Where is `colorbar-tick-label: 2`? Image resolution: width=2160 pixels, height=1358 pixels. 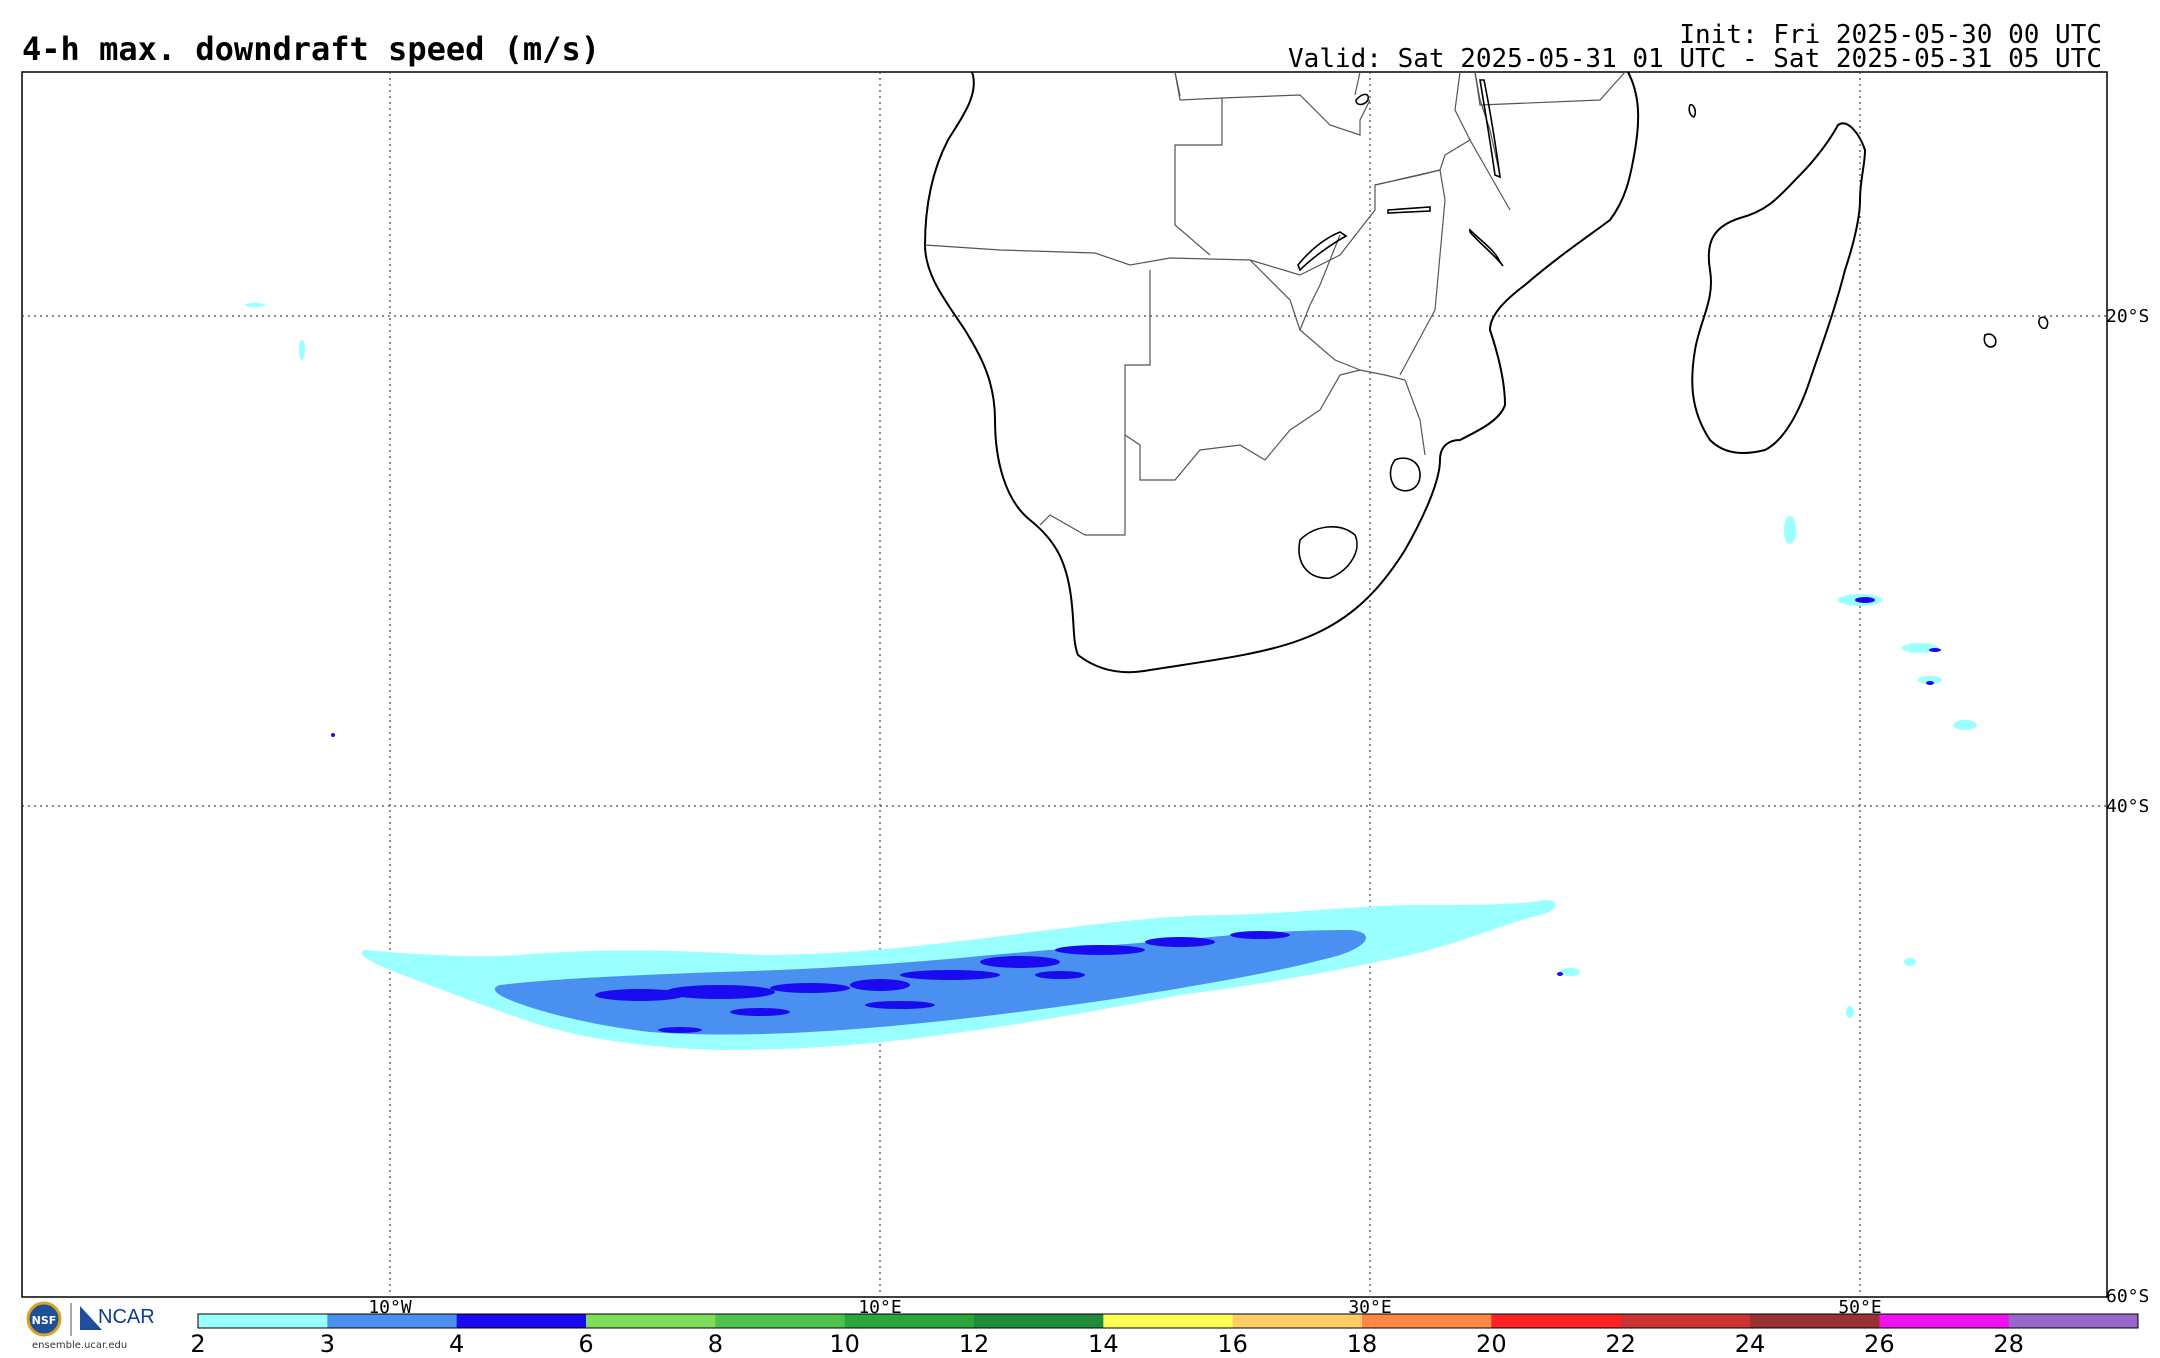 colorbar-tick-label: 2 is located at coordinates (198, 1344).